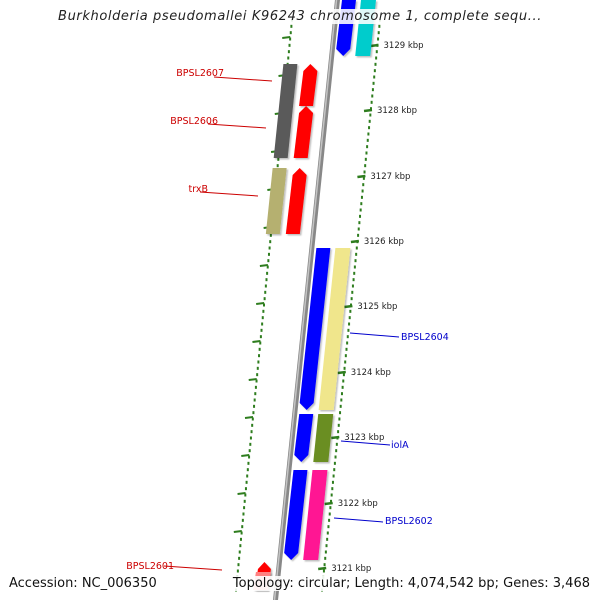 This screenshot has width=600, height=600. I want to click on reverse-gene-label: BPSL2602, so click(409, 521).